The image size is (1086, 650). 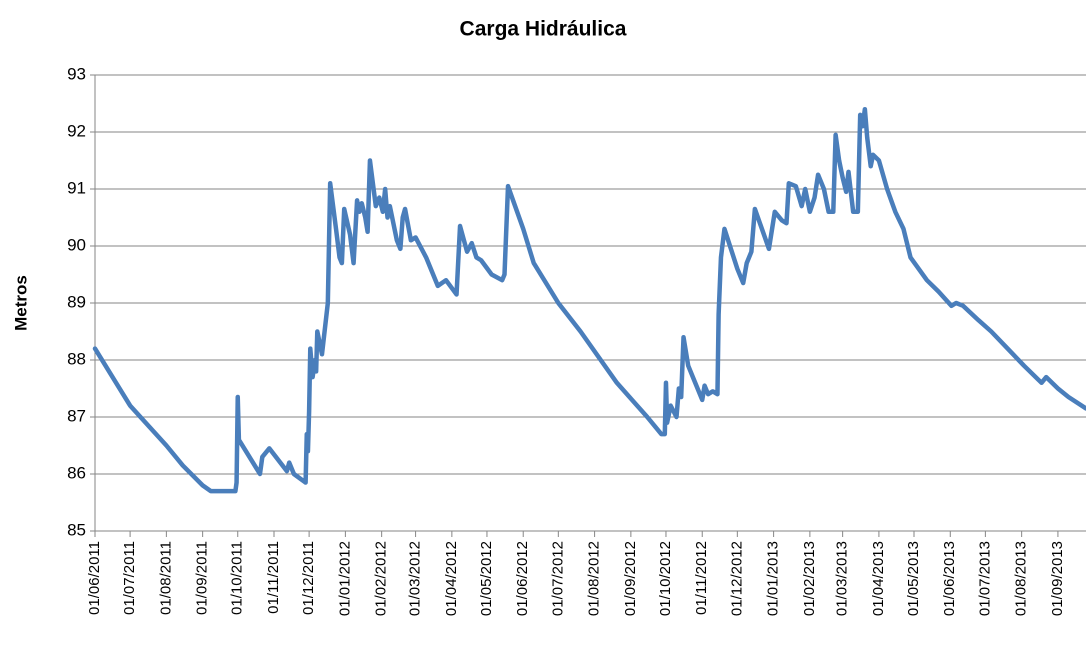 What do you see at coordinates (308, 578) in the screenshot?
I see `x-tick-label: 01/12/2011` at bounding box center [308, 578].